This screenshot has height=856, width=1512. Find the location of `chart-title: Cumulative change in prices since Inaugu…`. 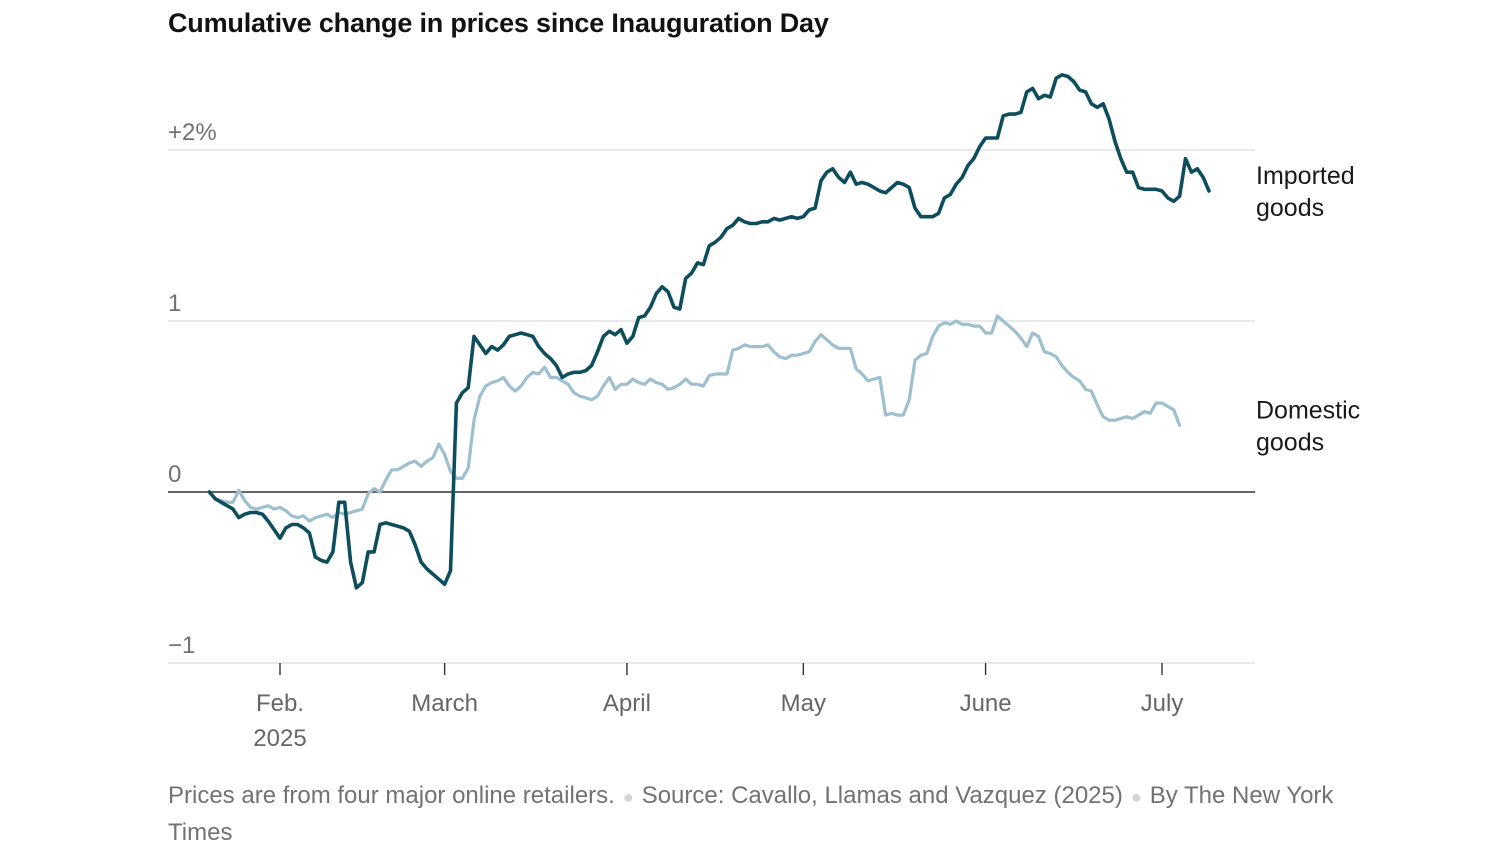

chart-title: Cumulative change in prices since Inaugu… is located at coordinates (498, 23).